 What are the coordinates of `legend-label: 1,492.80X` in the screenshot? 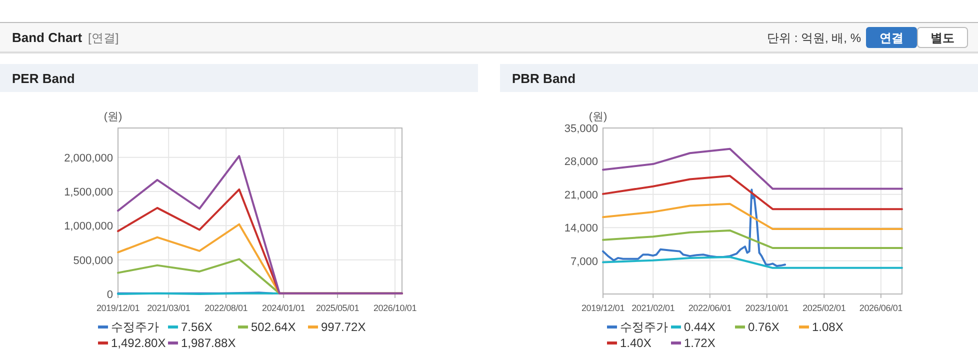 It's located at (138, 343).